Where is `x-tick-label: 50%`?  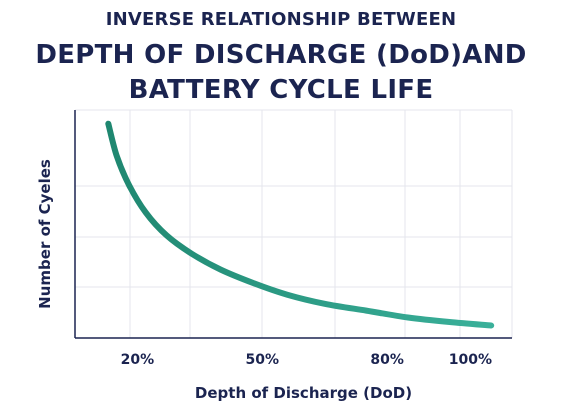
x-tick-label: 50% is located at coordinates (263, 360).